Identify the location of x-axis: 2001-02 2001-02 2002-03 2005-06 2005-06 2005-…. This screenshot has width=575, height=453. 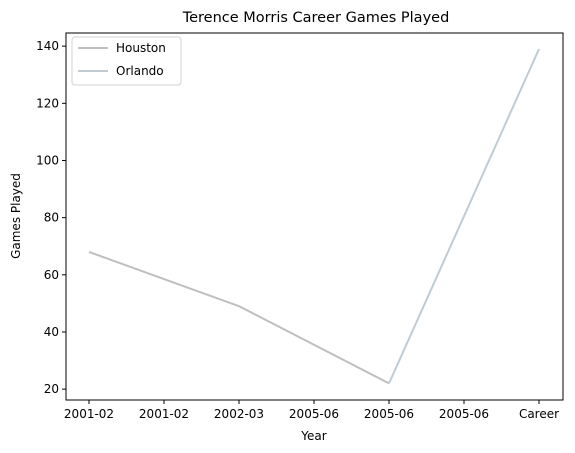
(311, 410).